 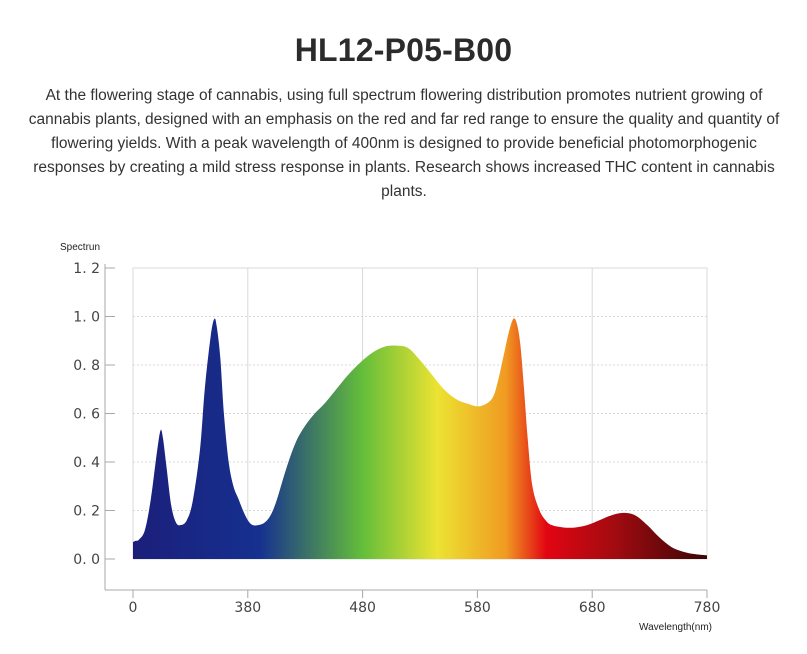 What do you see at coordinates (707, 608) in the screenshot?
I see `x-tick-label: 780` at bounding box center [707, 608].